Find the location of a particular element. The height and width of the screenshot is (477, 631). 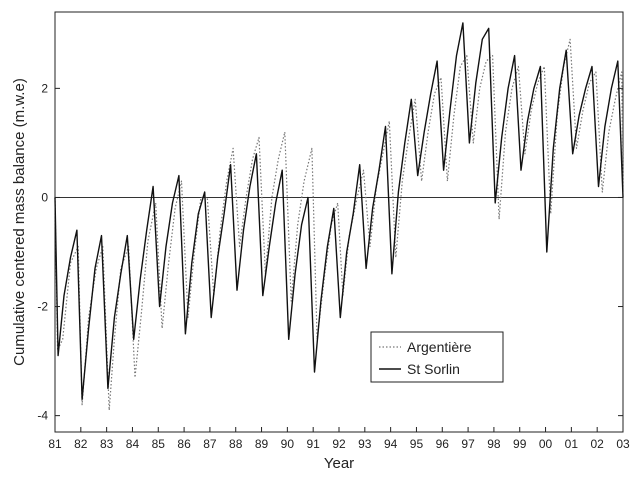

x-tick-label: 89 is located at coordinates (262, 444).